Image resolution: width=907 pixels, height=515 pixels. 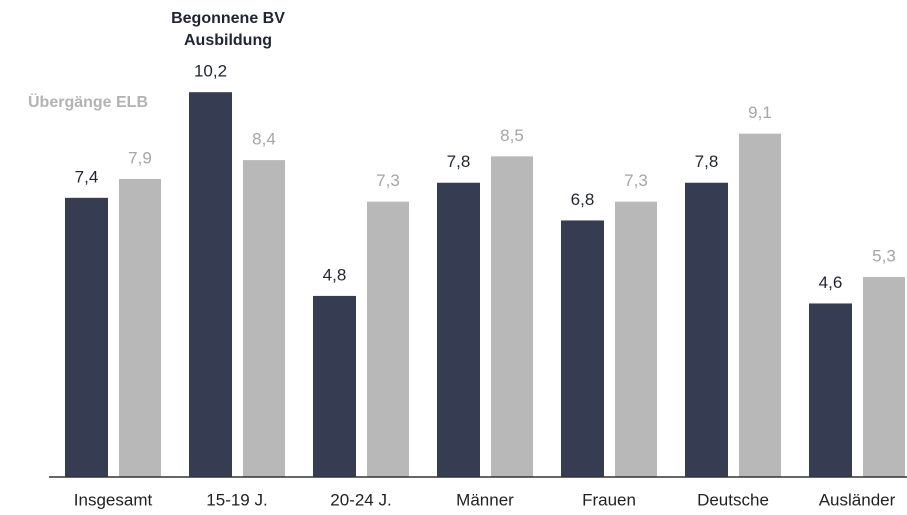 What do you see at coordinates (583, 199) in the screenshot?
I see `value-label: 6,8` at bounding box center [583, 199].